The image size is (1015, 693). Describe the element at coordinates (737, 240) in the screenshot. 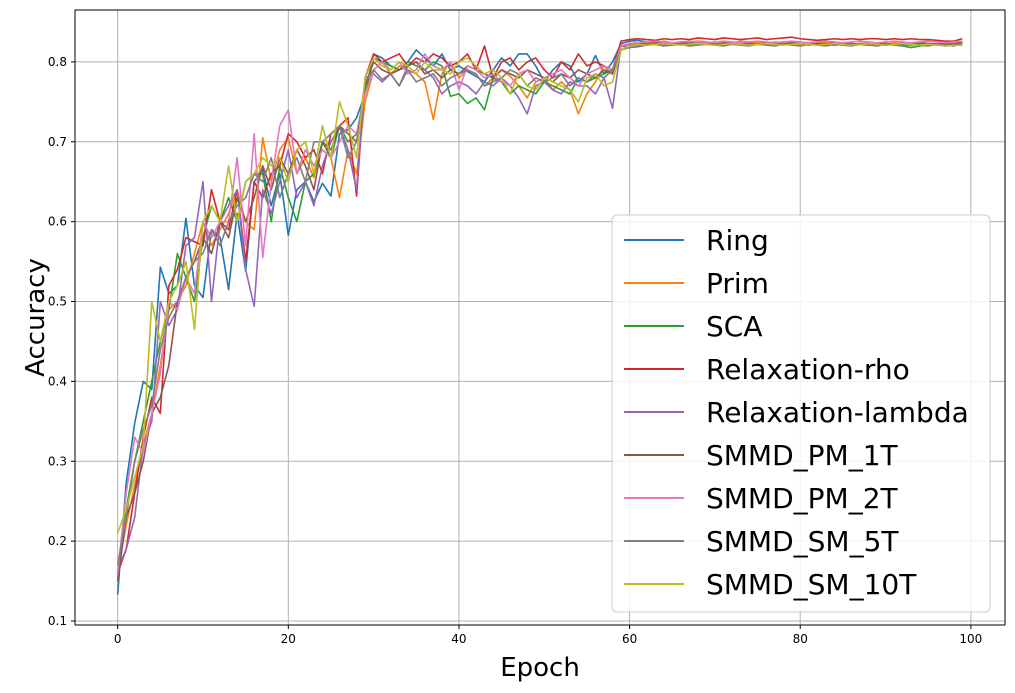

I see `legend-label: Ring` at that location.